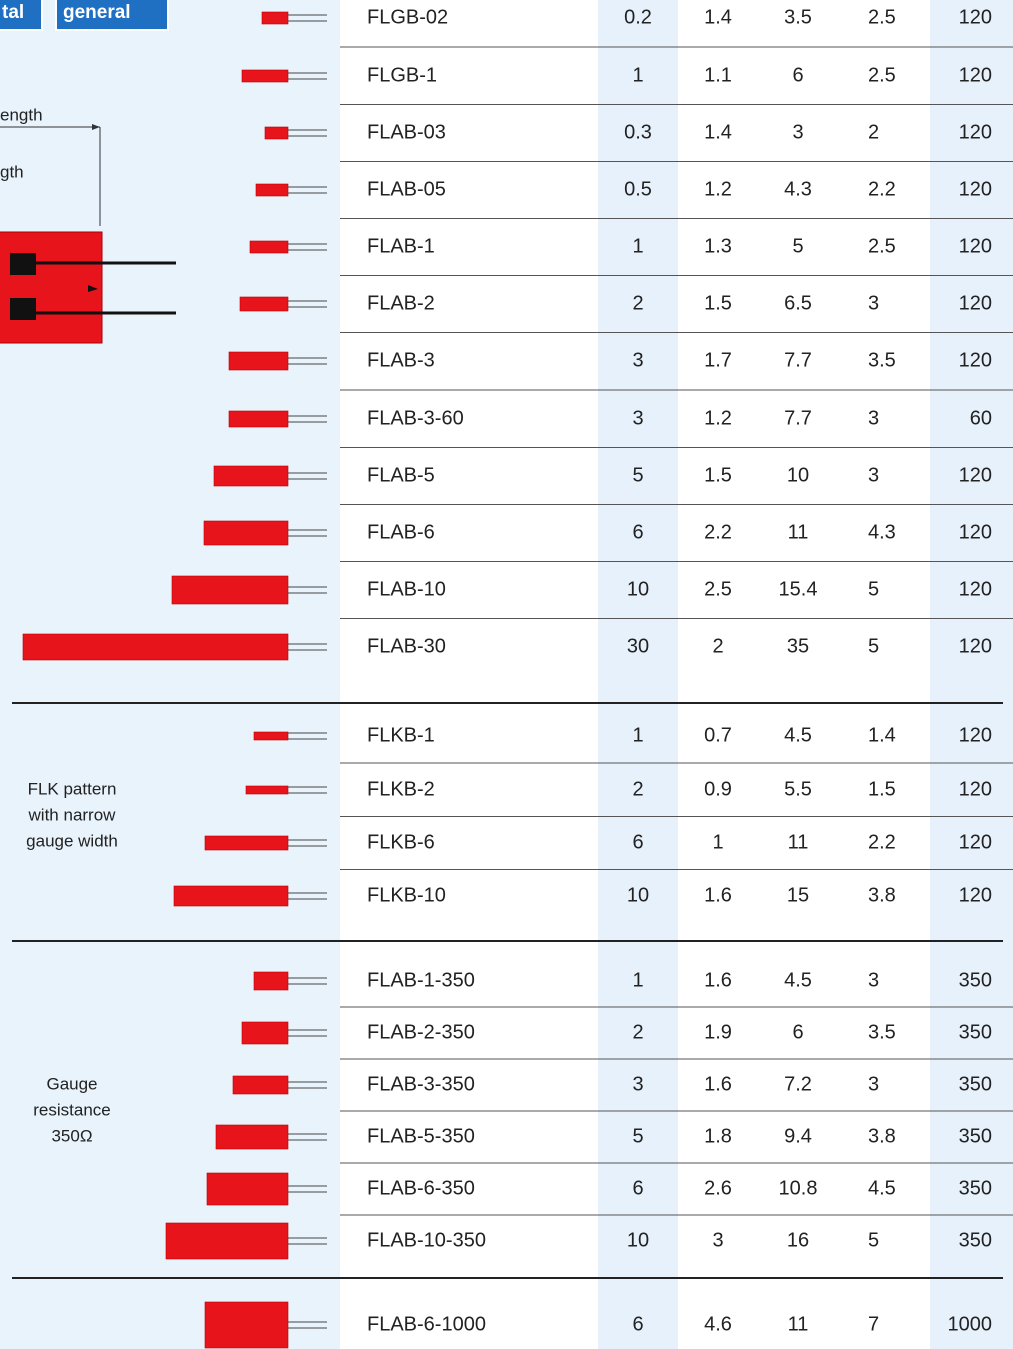 The image size is (1013, 1349). What do you see at coordinates (798, 1240) in the screenshot?
I see `cell-value: 16` at bounding box center [798, 1240].